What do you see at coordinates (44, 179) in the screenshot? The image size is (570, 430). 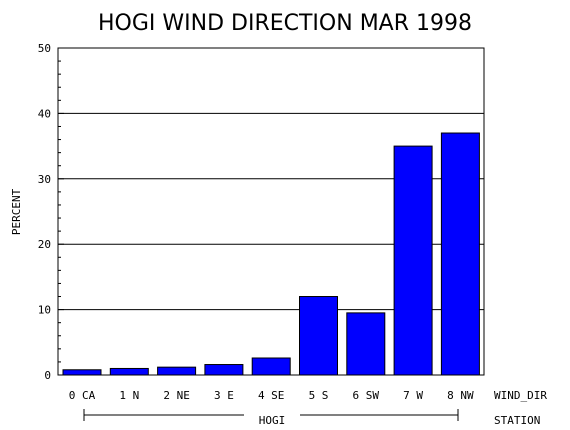 I see `y-tick-label: 30` at bounding box center [44, 179].